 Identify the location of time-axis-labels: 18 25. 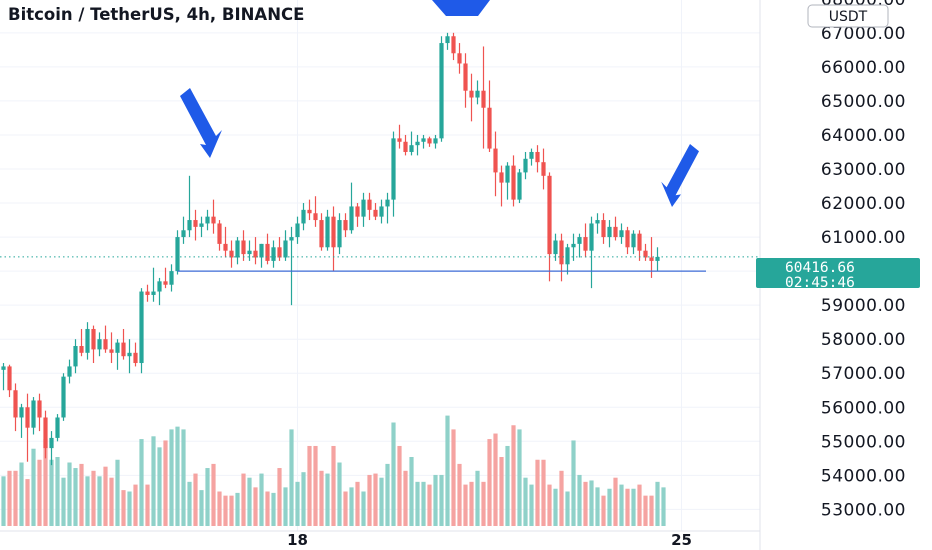
(489, 540).